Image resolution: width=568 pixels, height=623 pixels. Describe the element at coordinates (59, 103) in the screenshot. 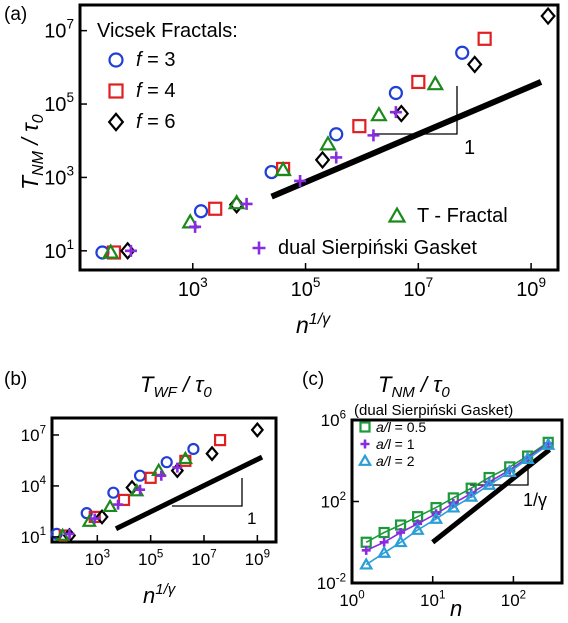

I see `y-tick-label: 10⁵` at that location.